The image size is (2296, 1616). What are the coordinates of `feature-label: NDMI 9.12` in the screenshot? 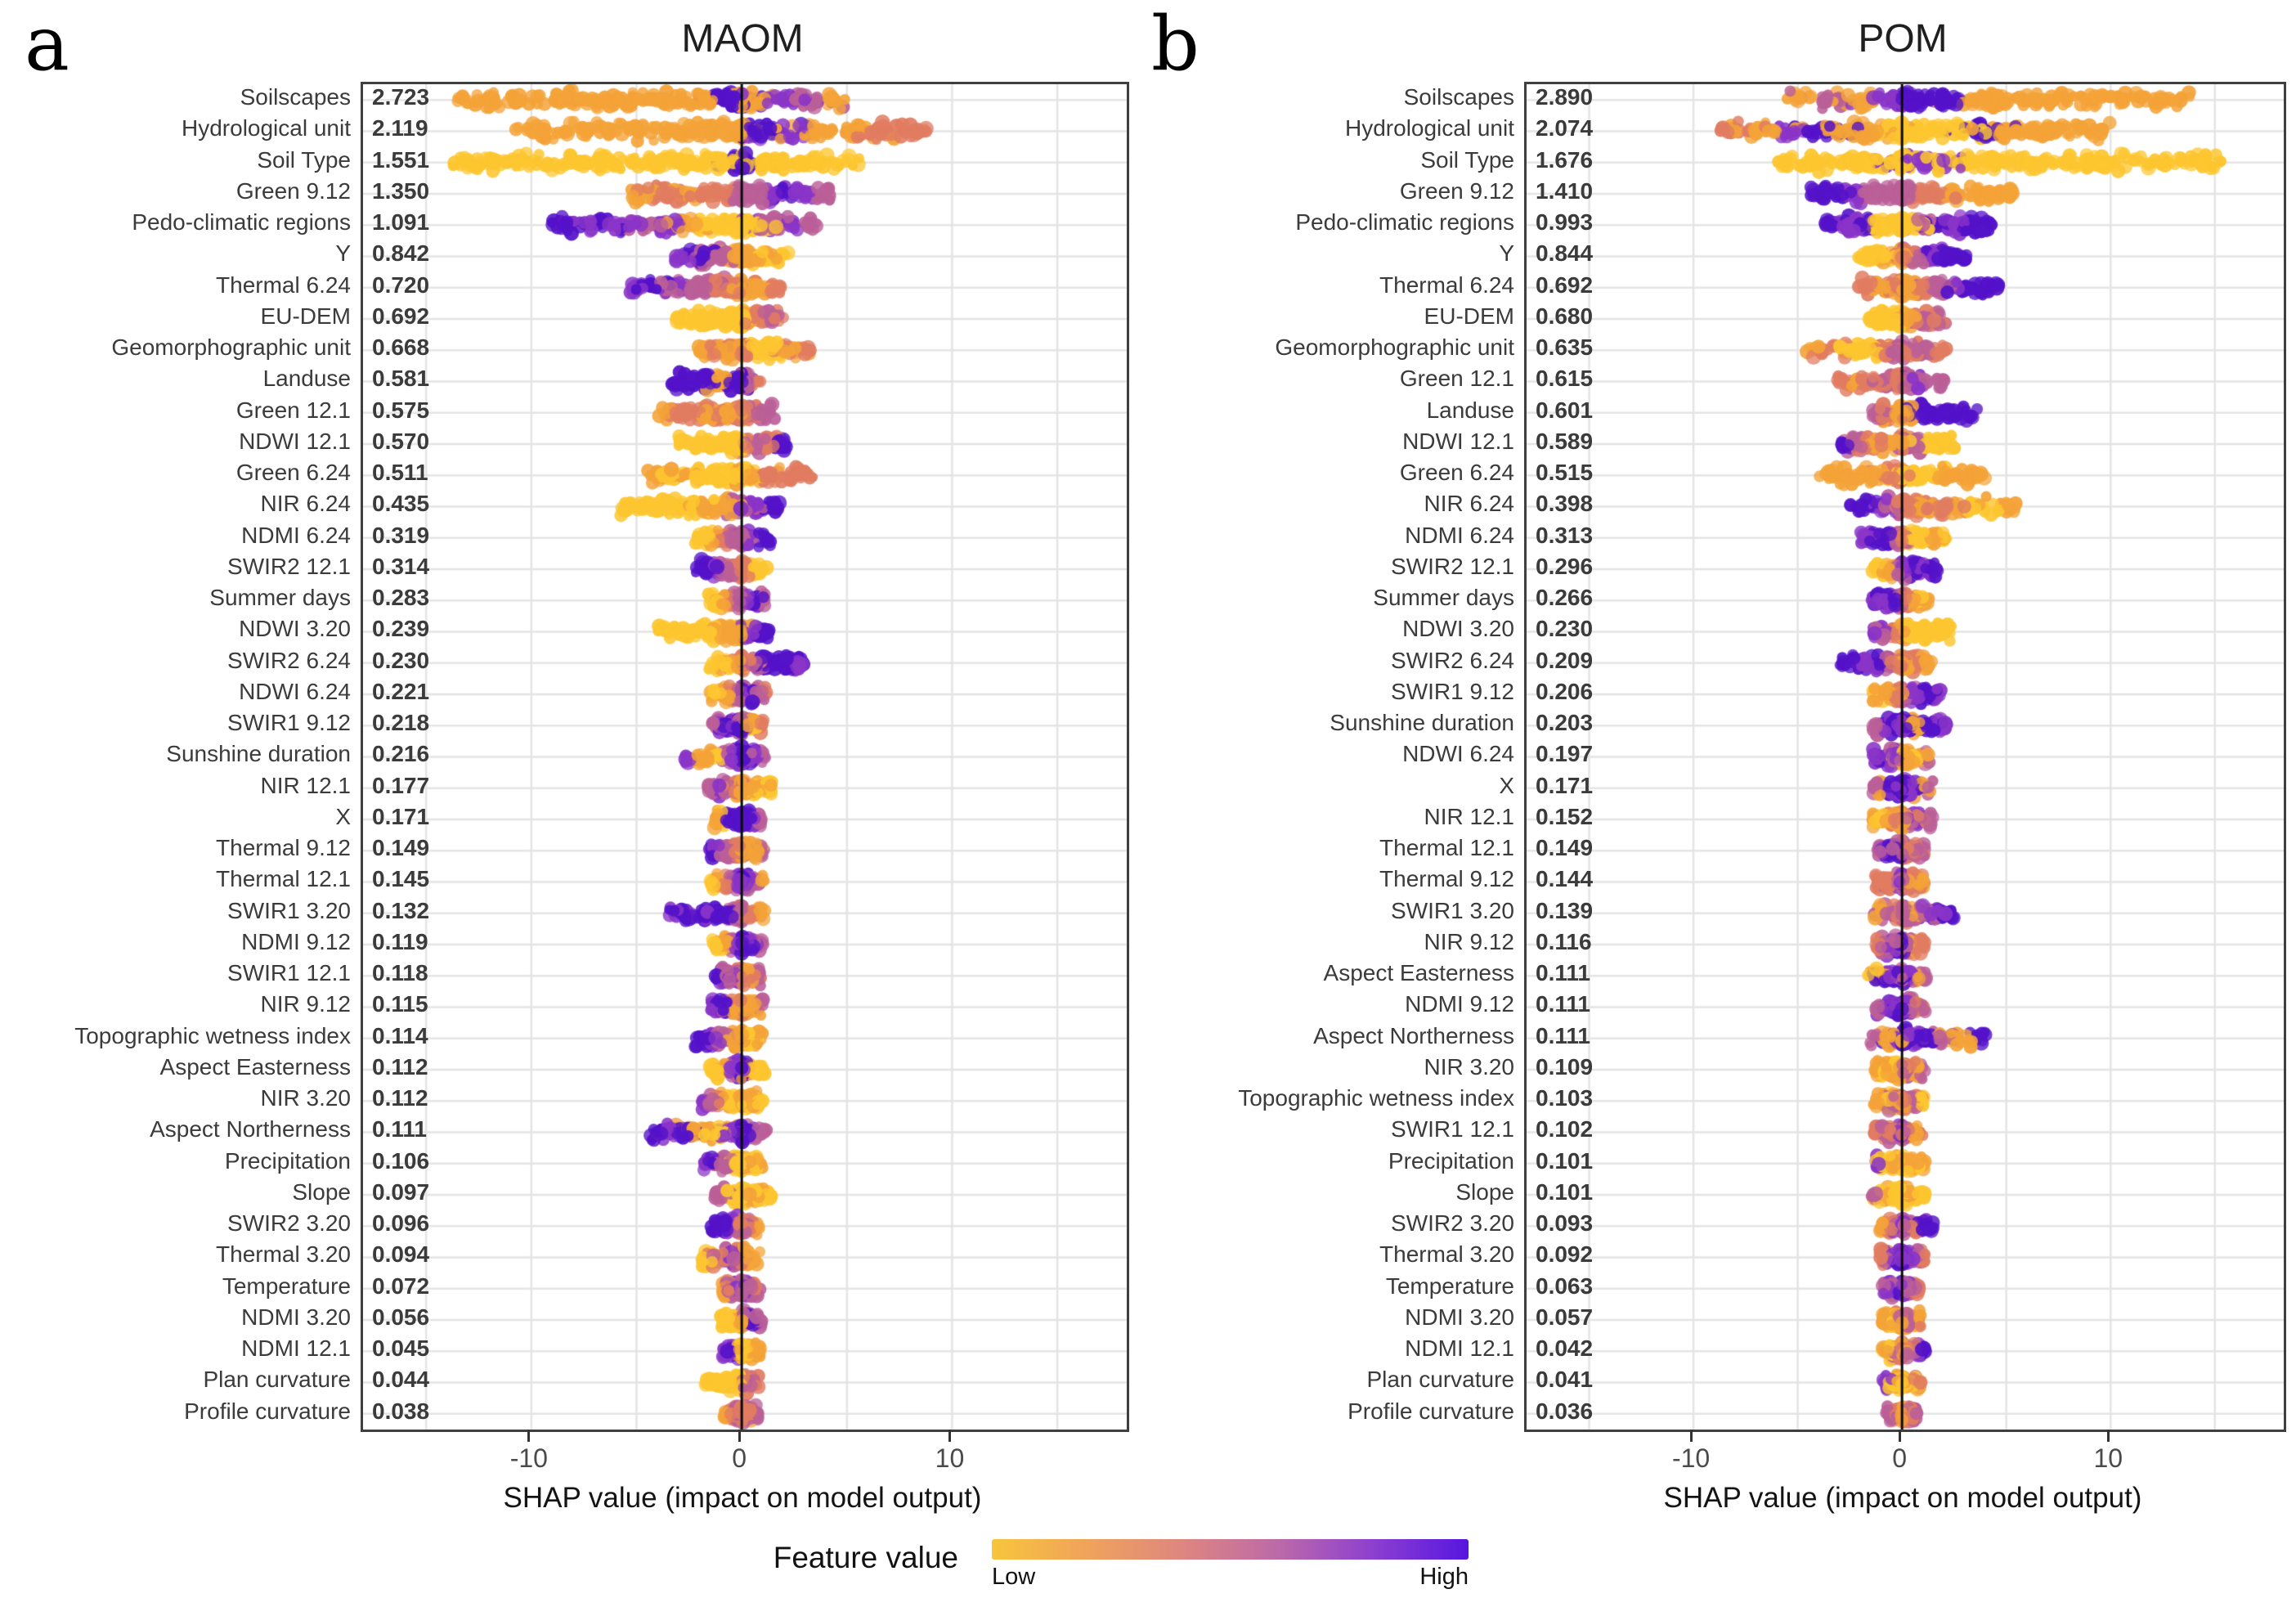 It's located at (296, 941).